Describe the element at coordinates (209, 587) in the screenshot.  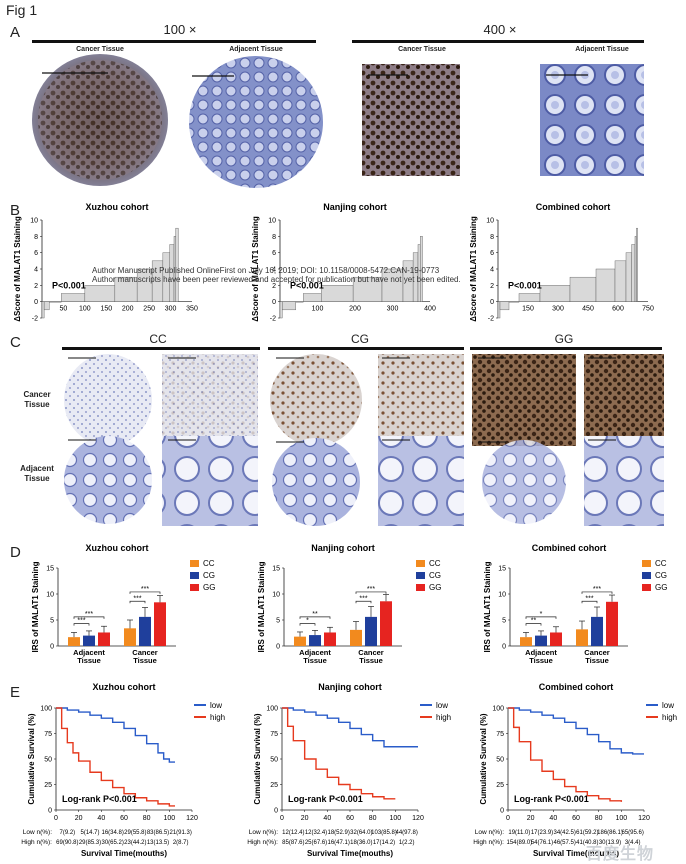
I see `legend-label: GG` at that location.